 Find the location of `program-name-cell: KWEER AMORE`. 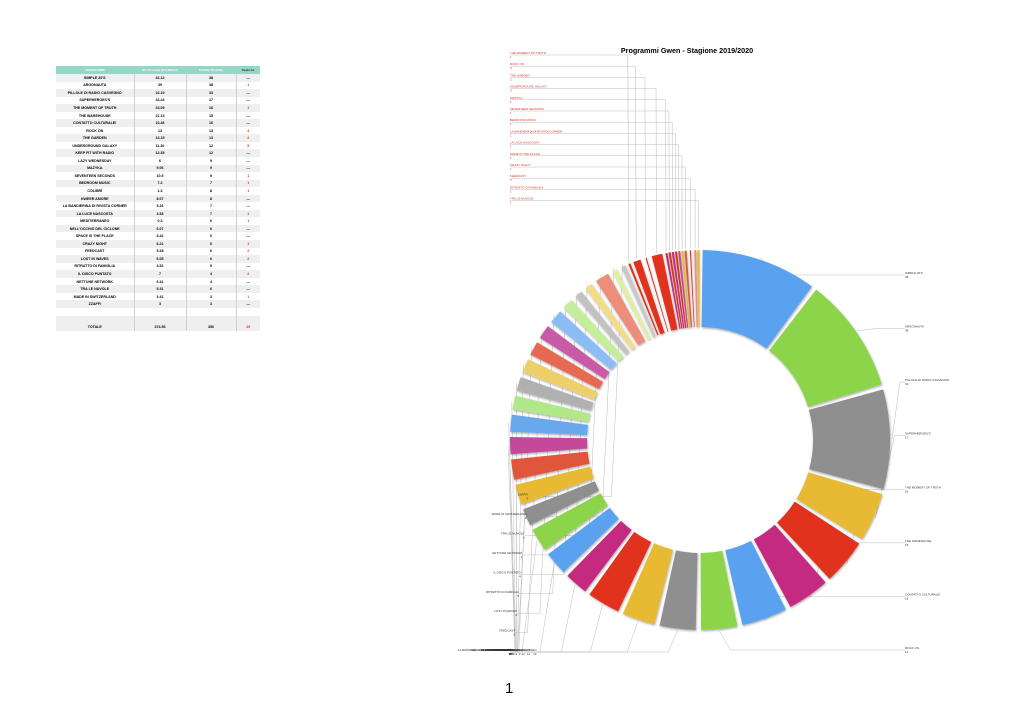

program-name-cell: KWEER AMORE is located at coordinates (95, 198).